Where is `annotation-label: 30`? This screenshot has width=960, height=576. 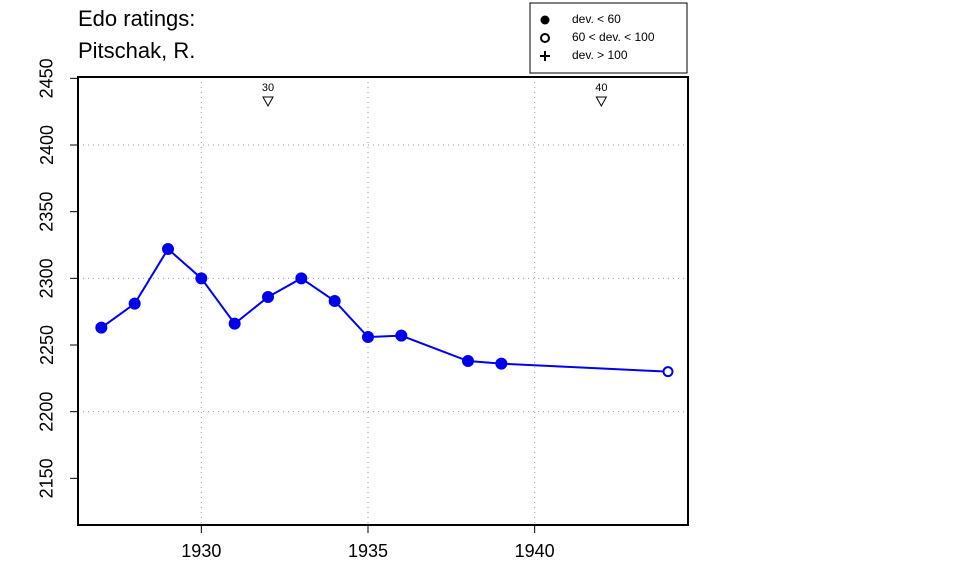
annotation-label: 30 is located at coordinates (268, 88).